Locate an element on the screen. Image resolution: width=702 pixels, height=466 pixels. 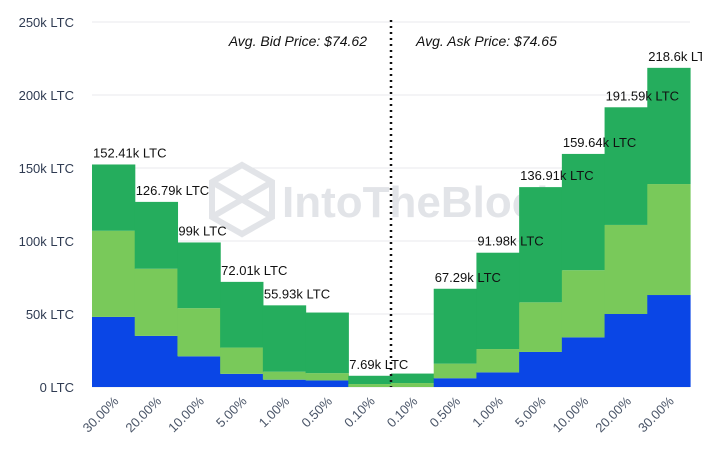
y-tick-label-4: 200k LTC is located at coordinates (46, 95).